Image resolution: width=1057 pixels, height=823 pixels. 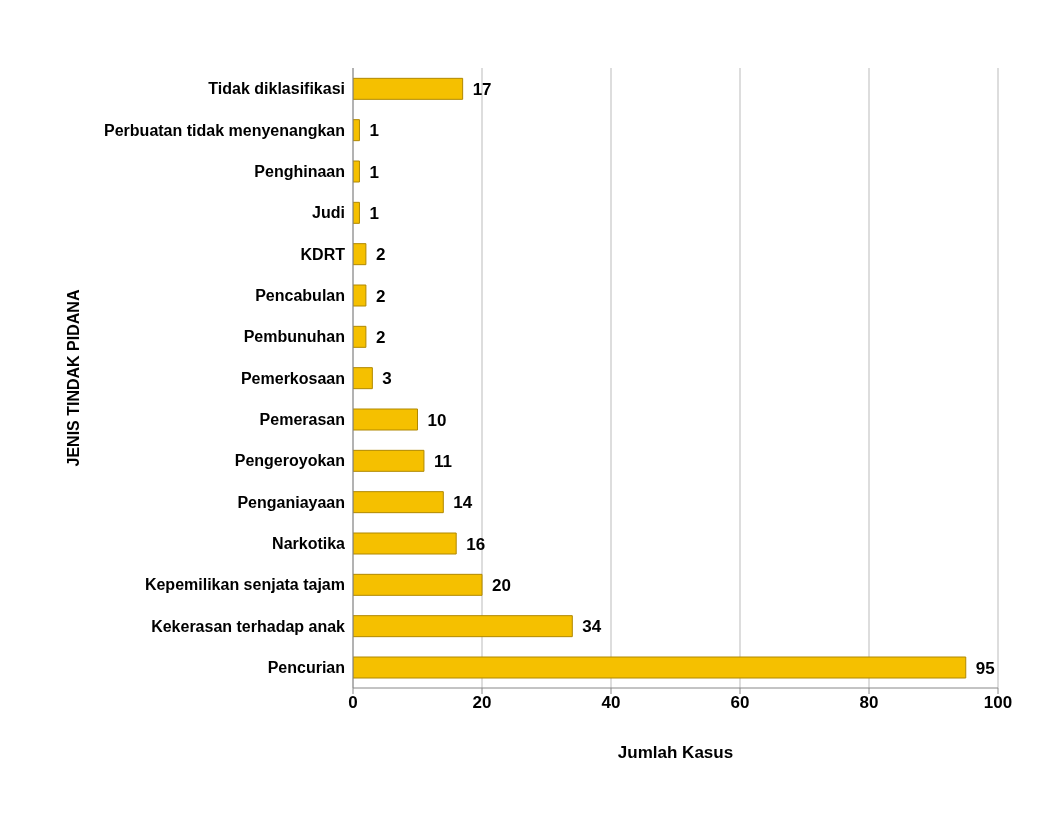 I want to click on data-label: 17, so click(x=482, y=89).